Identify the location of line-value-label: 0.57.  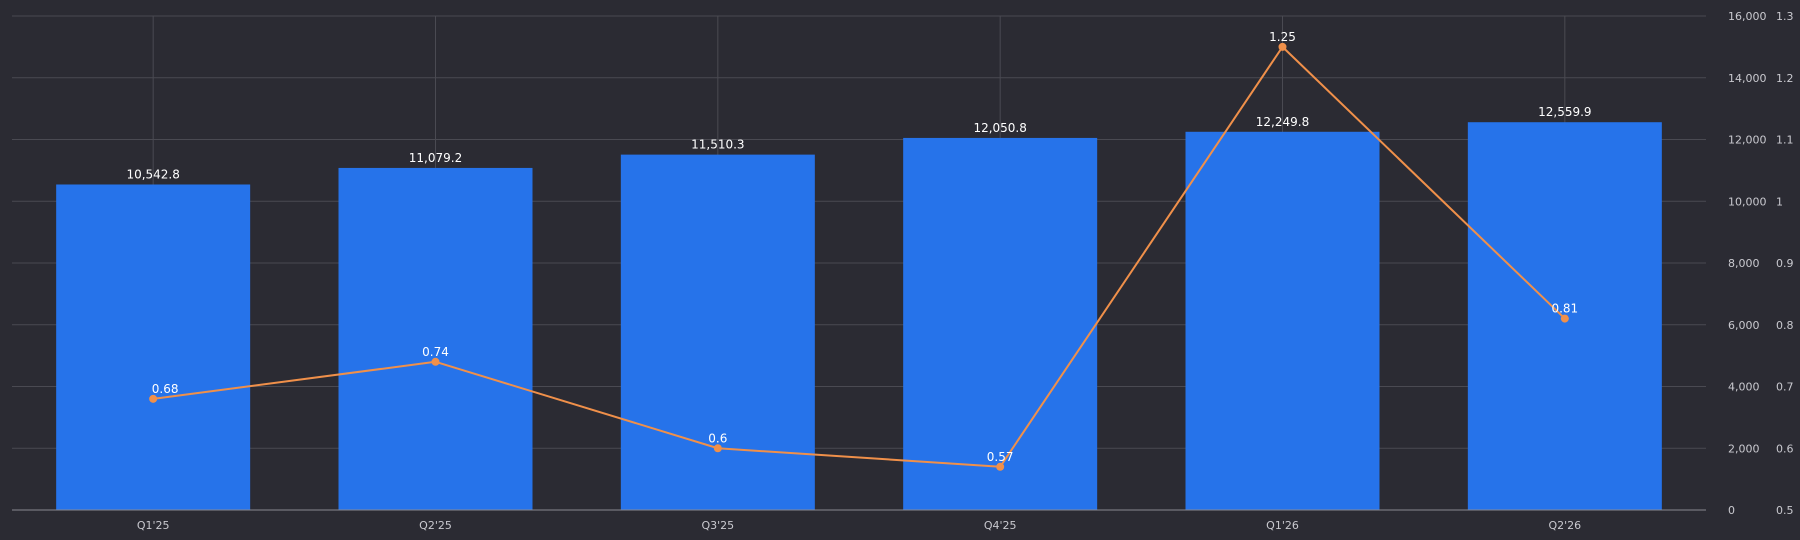
(1000, 457).